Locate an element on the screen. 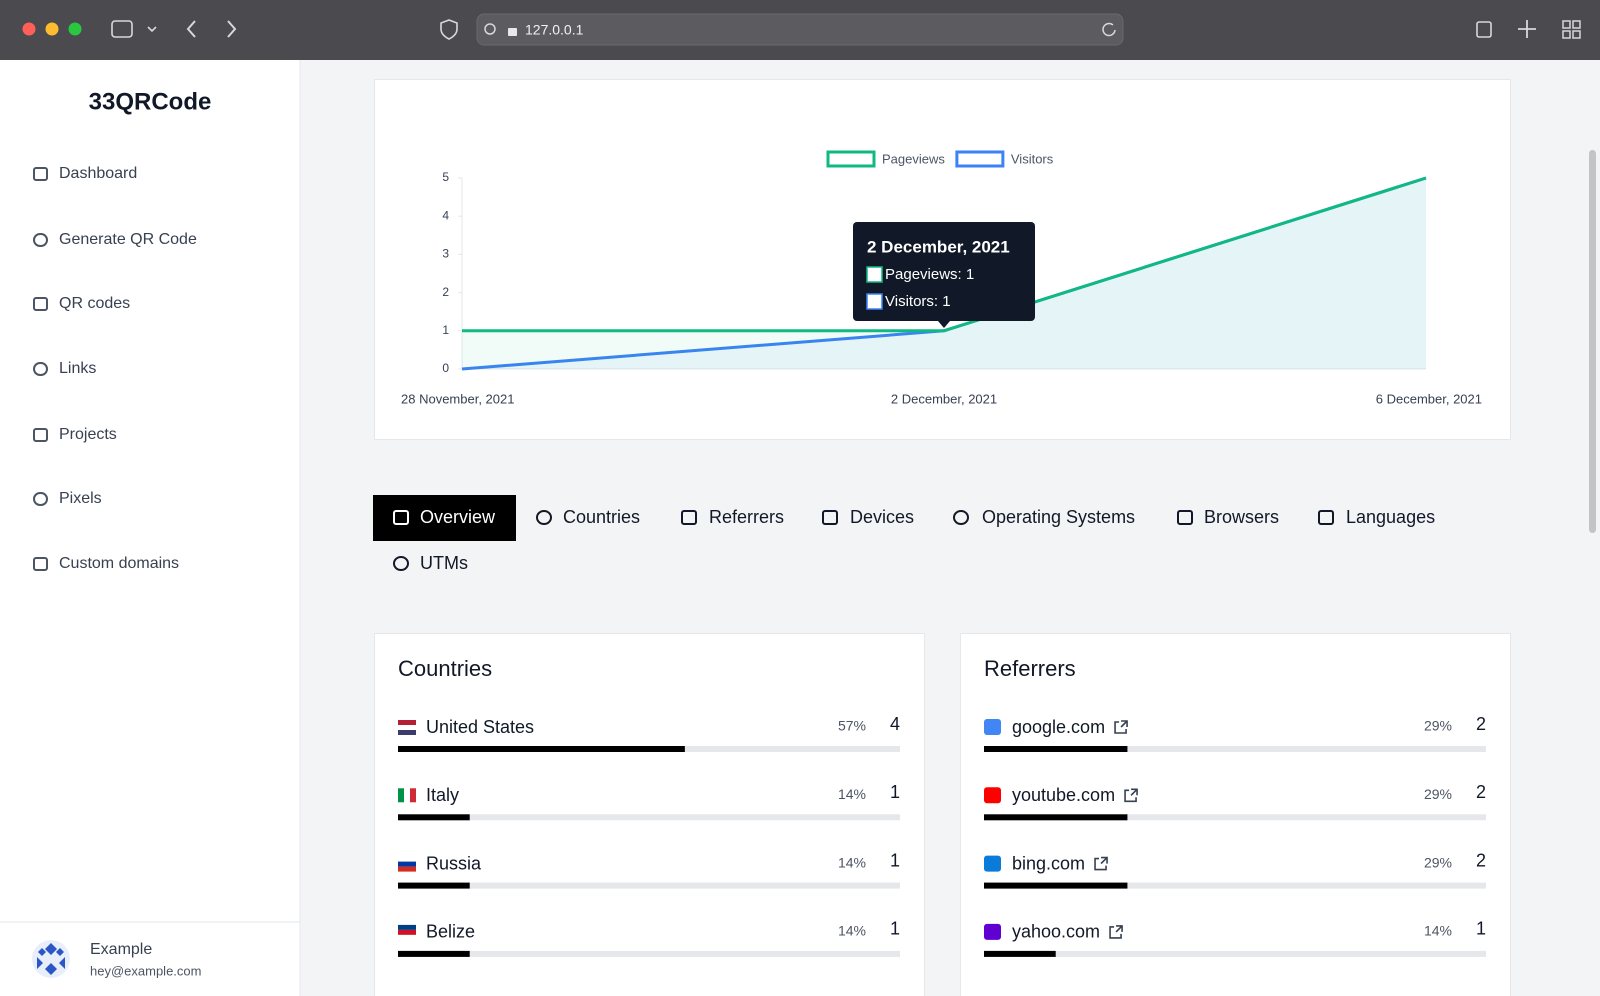 Image resolution: width=1600 pixels, height=996 pixels. tab: Browsers is located at coordinates (1228, 517).